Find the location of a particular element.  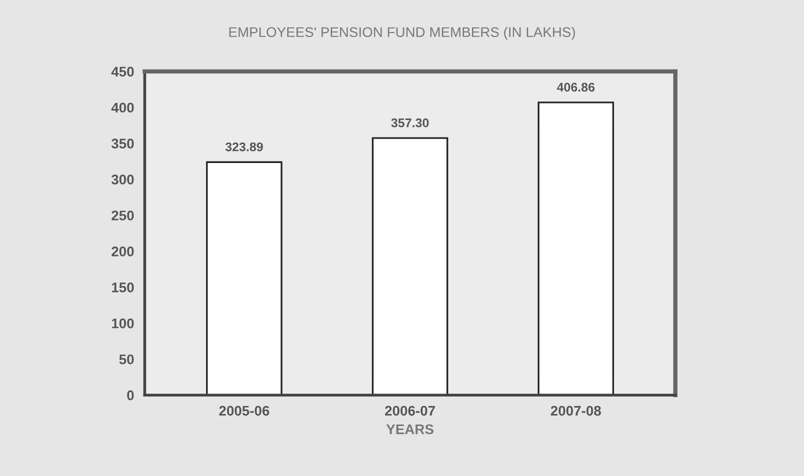

x-axis-title: YEARS is located at coordinates (410, 429).